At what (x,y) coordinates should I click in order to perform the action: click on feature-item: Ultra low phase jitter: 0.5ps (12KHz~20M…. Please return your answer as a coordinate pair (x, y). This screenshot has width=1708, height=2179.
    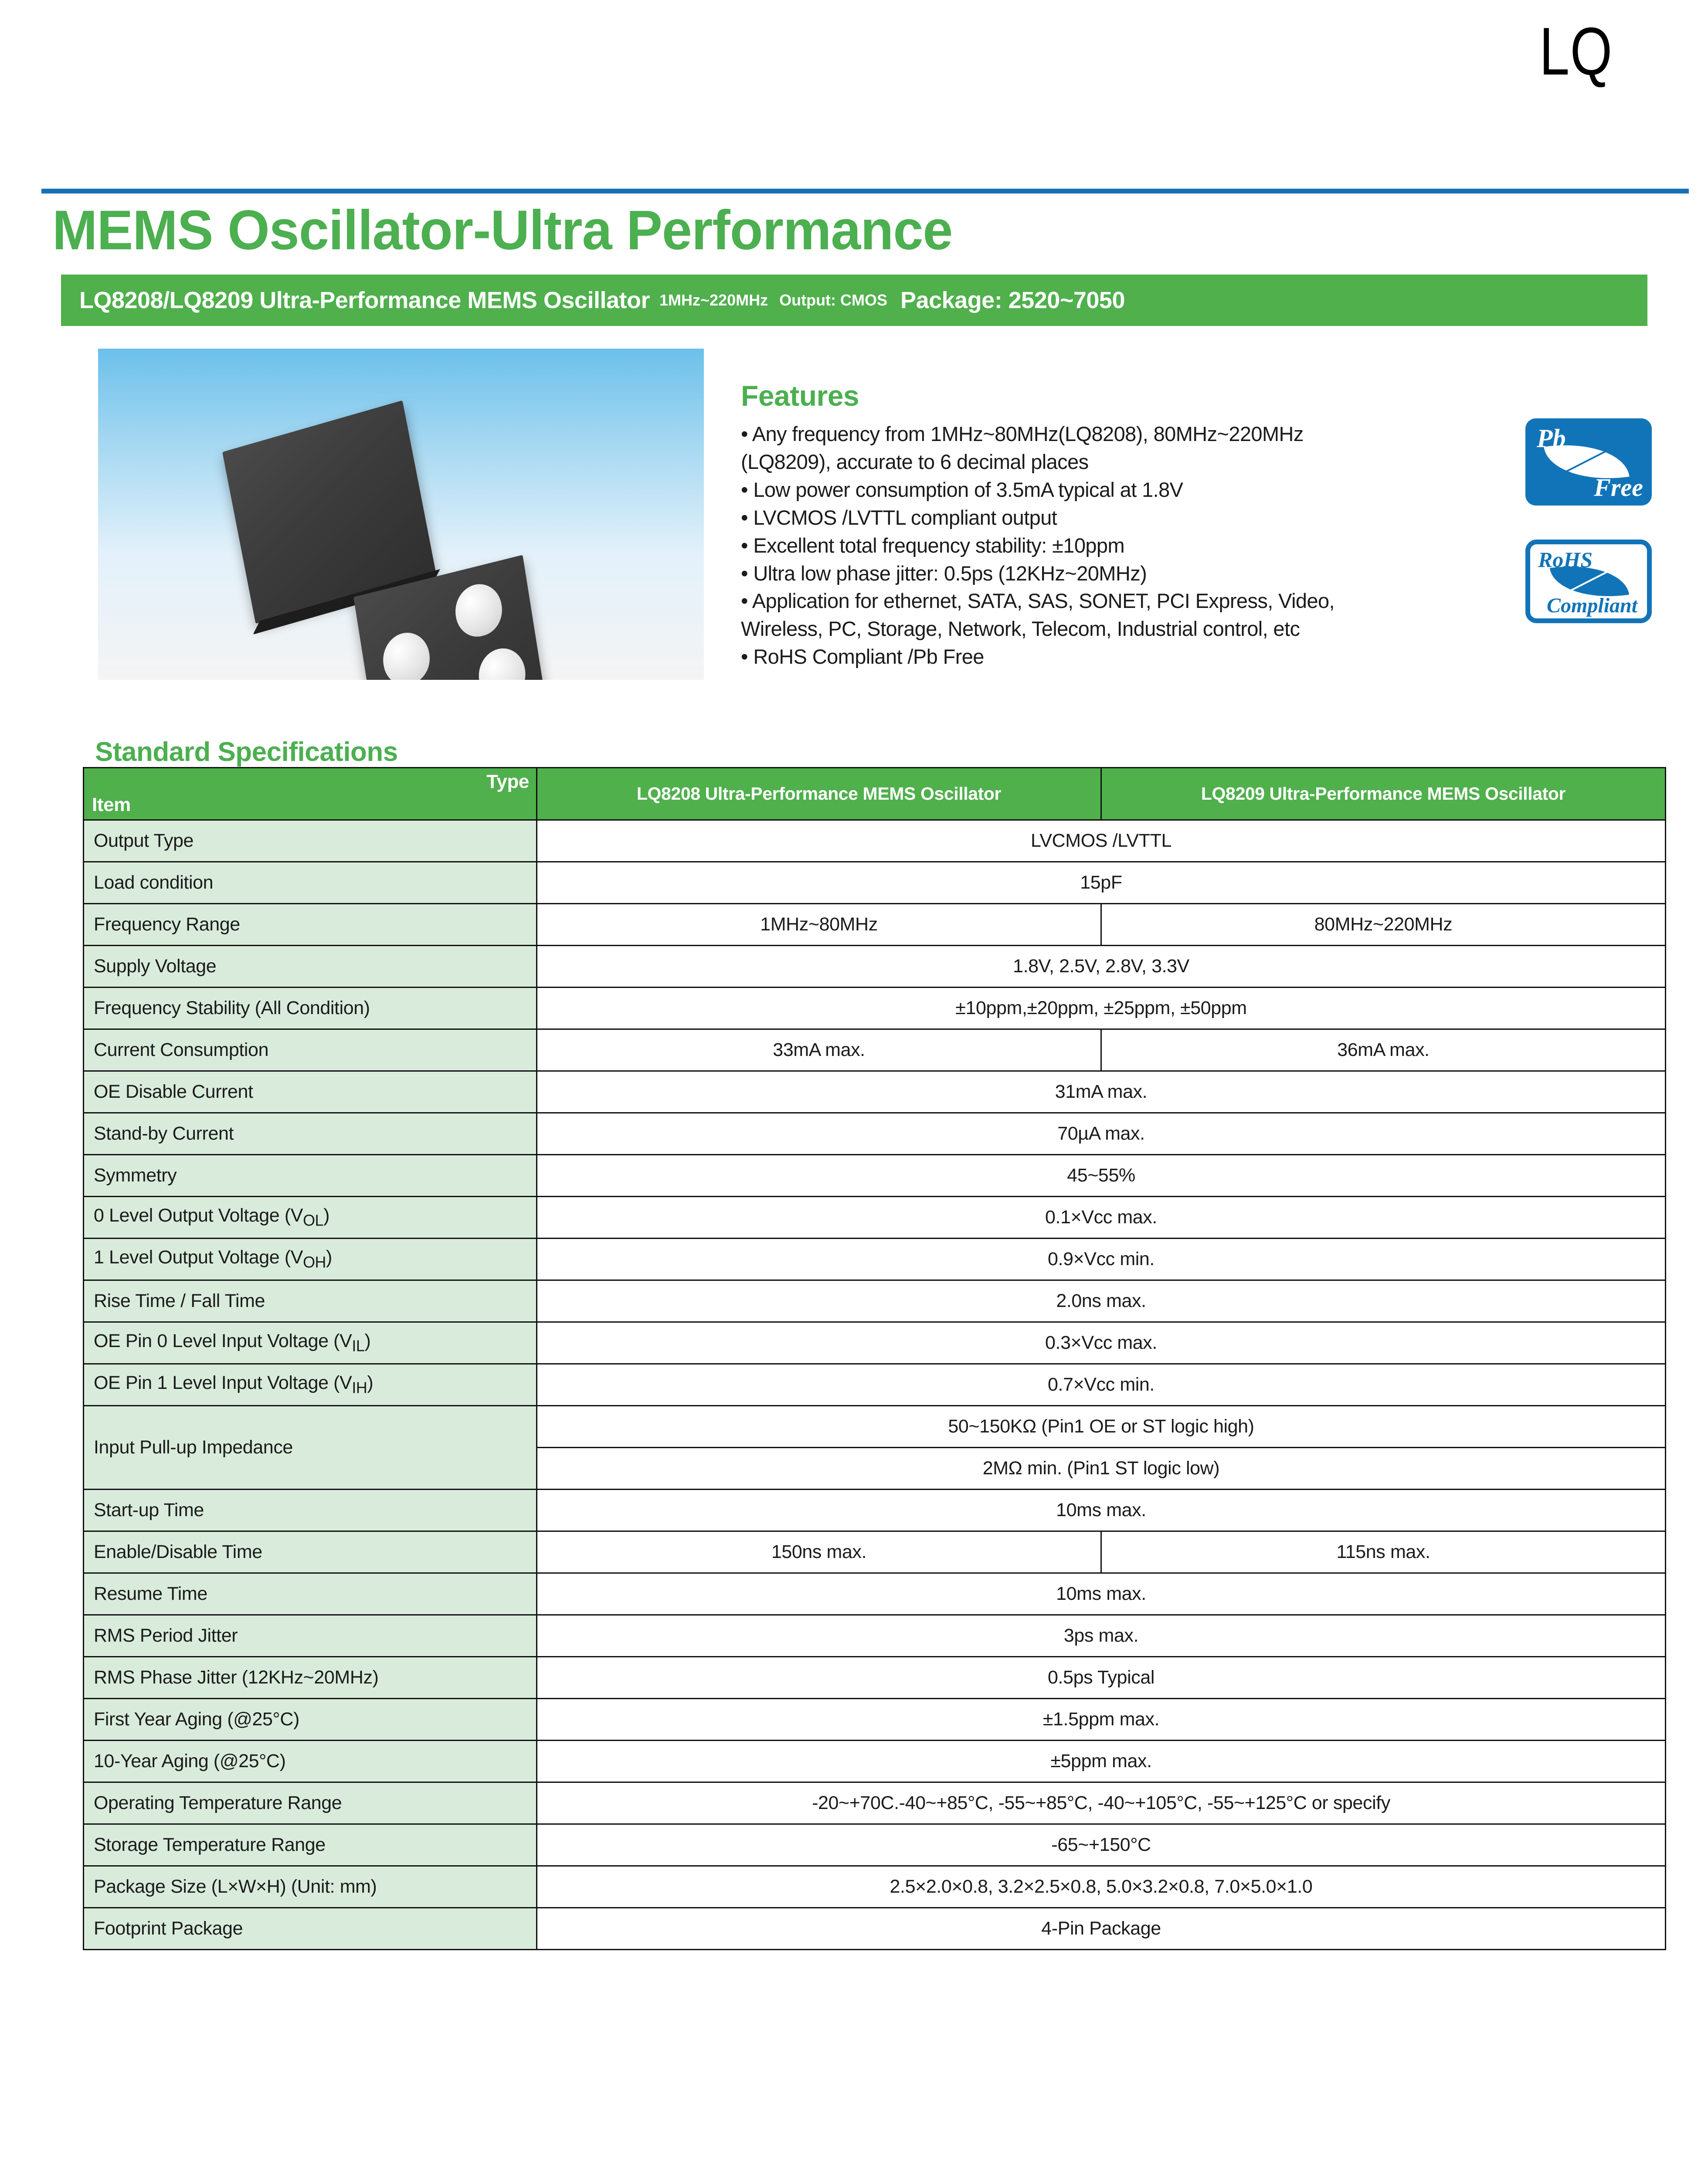
    Looking at the image, I should click on (1124, 573).